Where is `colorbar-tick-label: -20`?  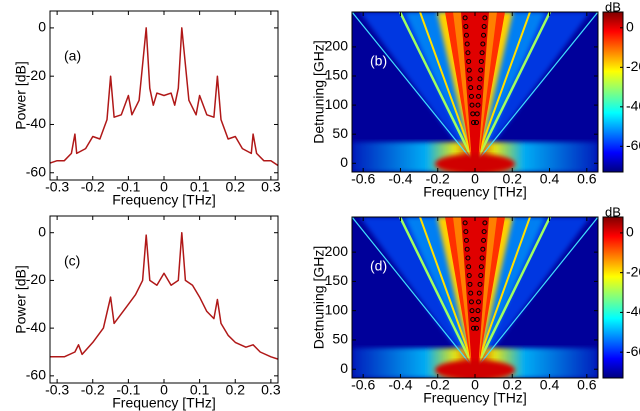
colorbar-tick-label: -20 is located at coordinates (633, 66).